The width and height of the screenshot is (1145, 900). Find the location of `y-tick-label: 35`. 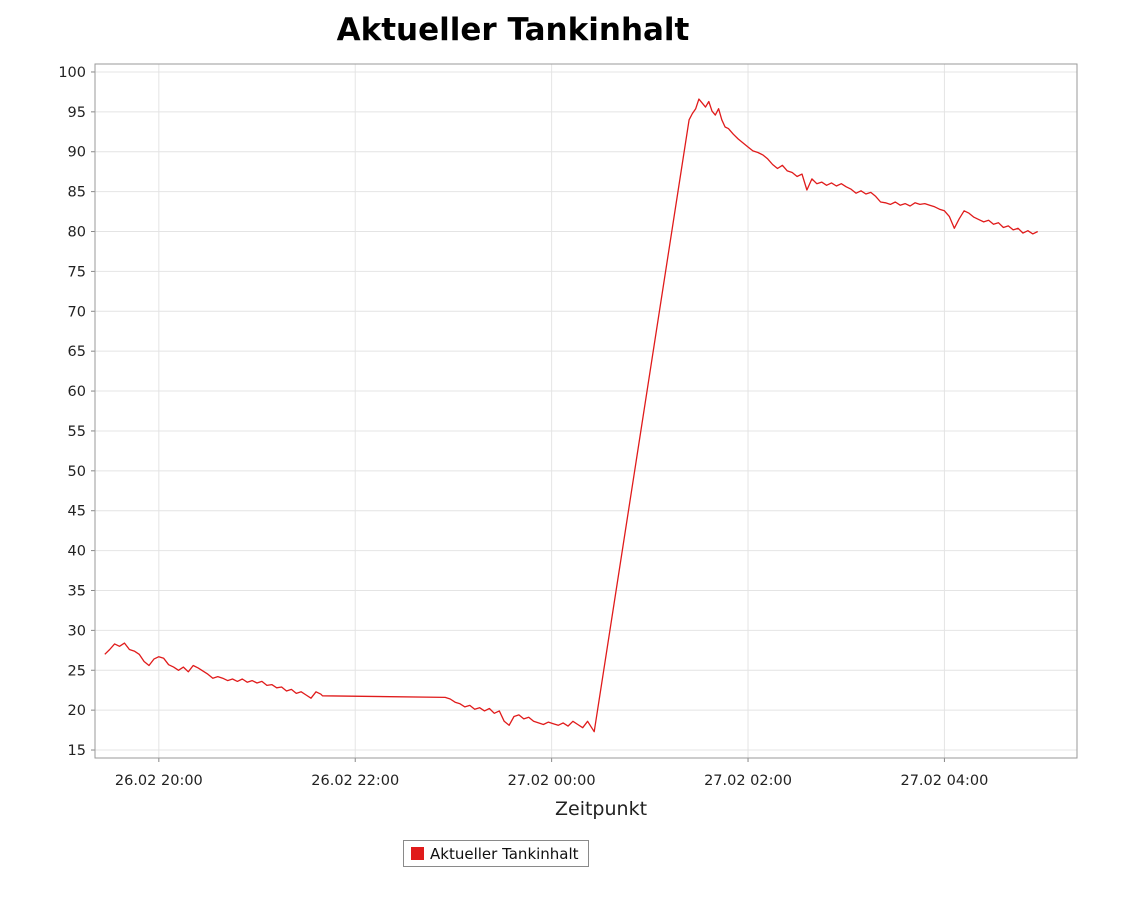

y-tick-label: 35 is located at coordinates (77, 591).